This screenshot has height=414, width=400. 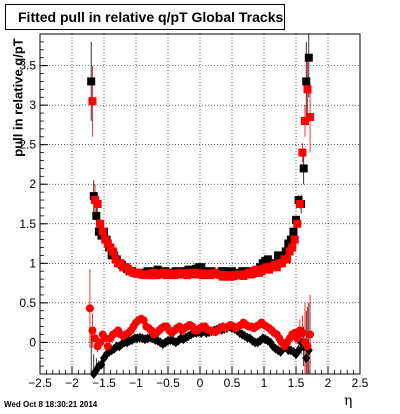 I want to click on y-tick-label: 1.5, so click(x=27, y=224).